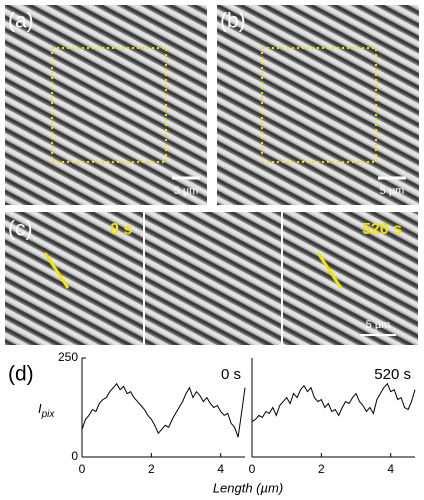  I want to click on y-label-main: I, so click(40, 408).